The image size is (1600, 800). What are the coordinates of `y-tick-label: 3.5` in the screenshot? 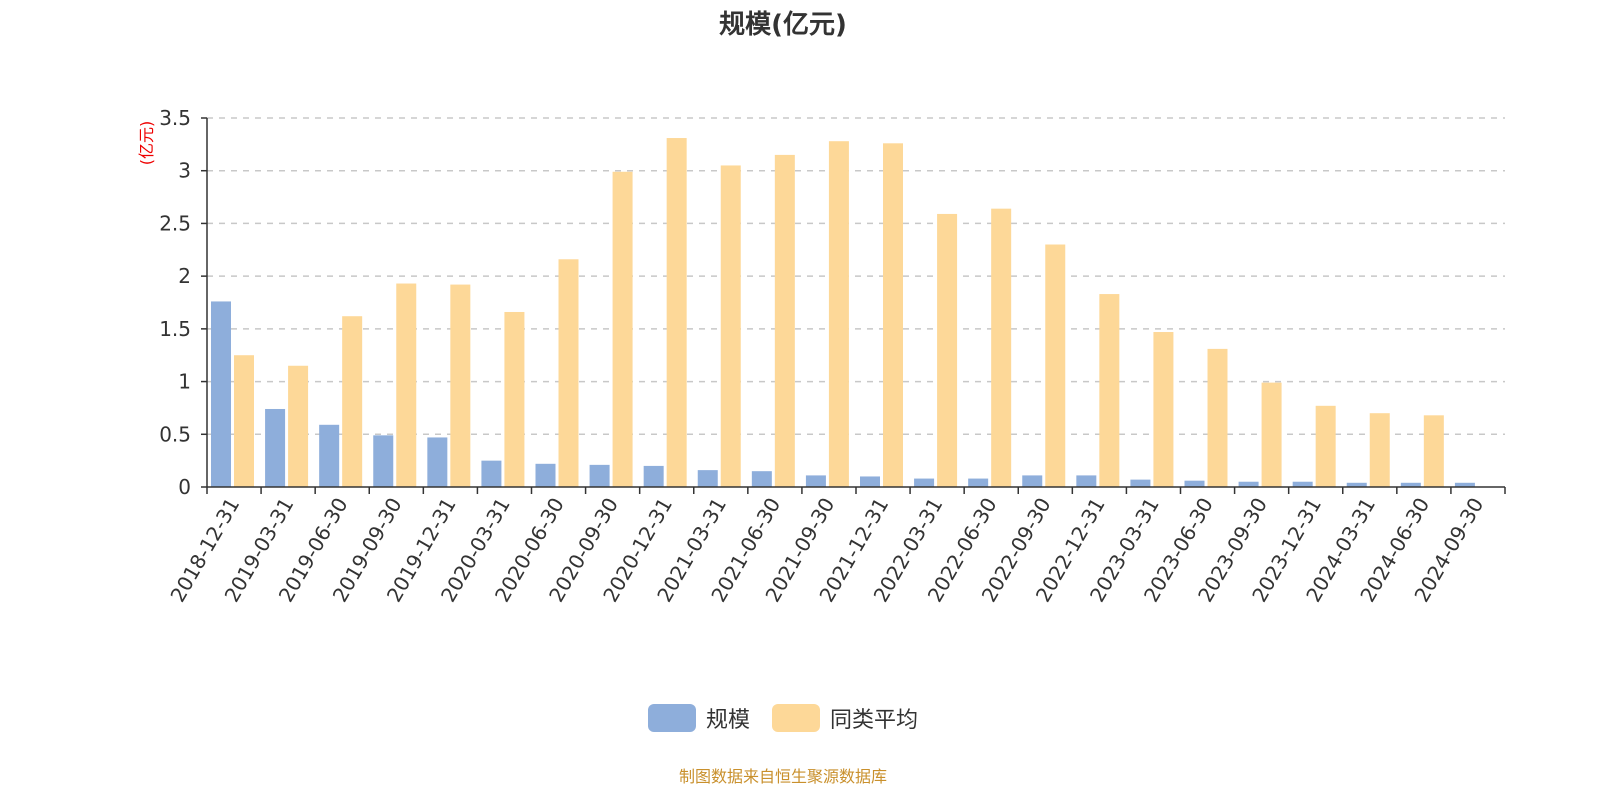 It's located at (175, 118).